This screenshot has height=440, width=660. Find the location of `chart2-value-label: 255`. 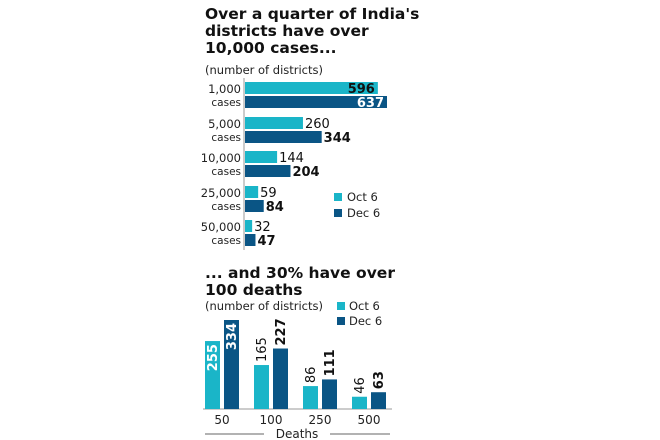

chart2-value-label: 255 is located at coordinates (213, 357).